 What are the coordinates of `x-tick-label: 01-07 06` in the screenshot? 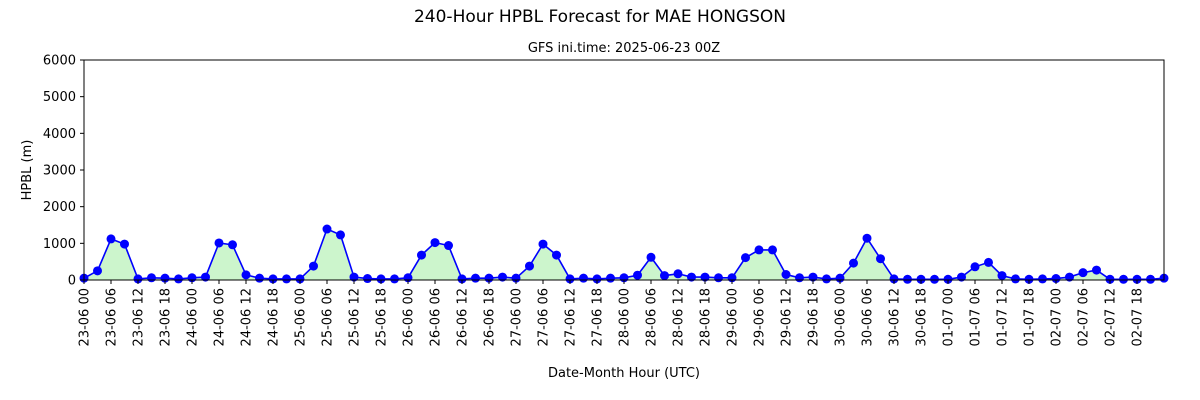 It's located at (976, 317).